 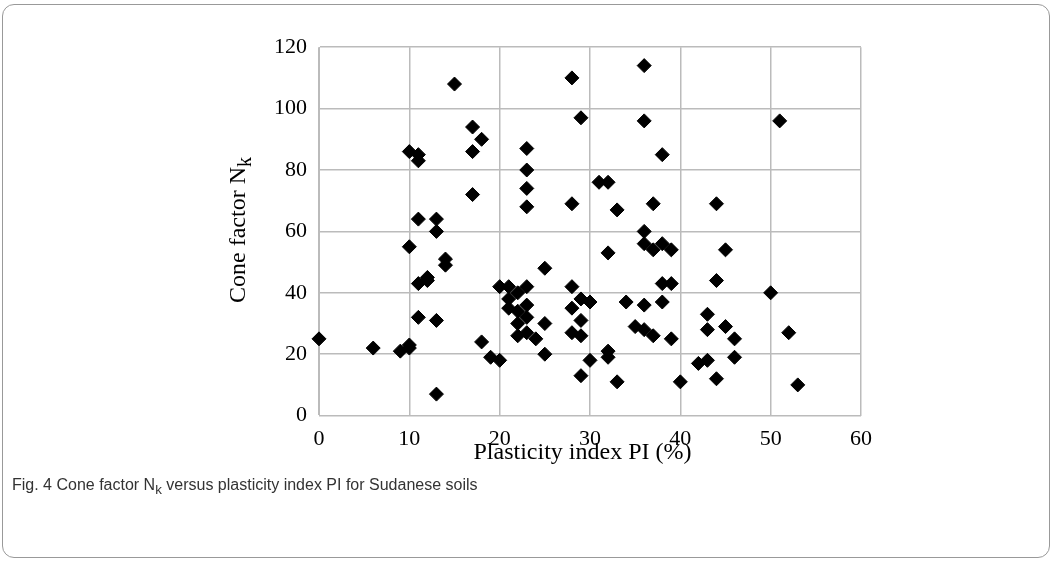 What do you see at coordinates (319, 437) in the screenshot?
I see `x-tick-label: 0` at bounding box center [319, 437].